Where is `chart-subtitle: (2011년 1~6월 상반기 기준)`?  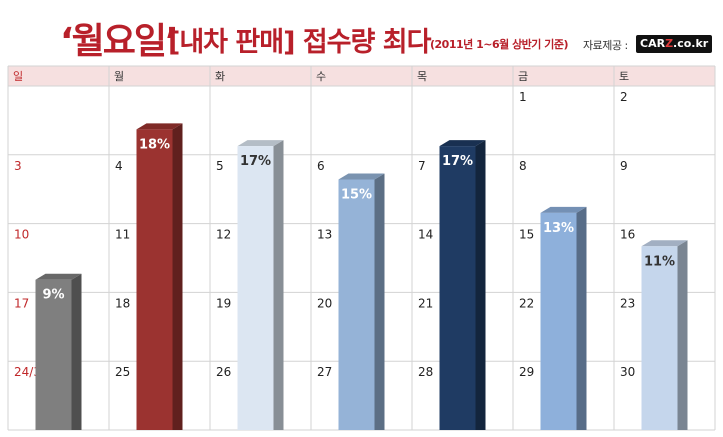
chart-subtitle: (2011년 1~6월 상반기 기준) is located at coordinates (499, 44).